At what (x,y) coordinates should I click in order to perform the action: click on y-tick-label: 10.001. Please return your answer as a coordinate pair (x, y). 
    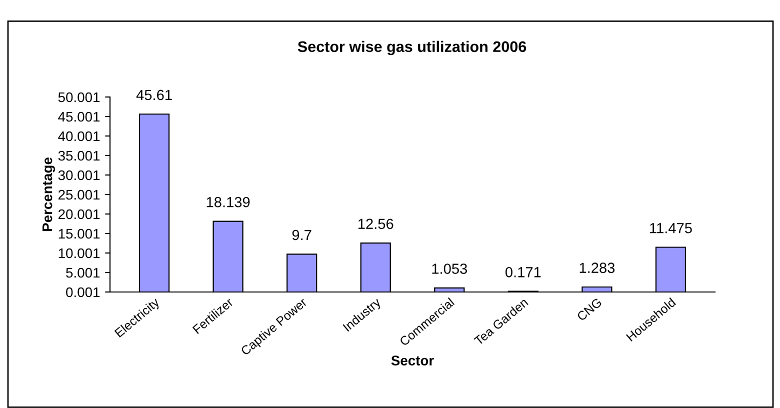
    Looking at the image, I should click on (79, 253).